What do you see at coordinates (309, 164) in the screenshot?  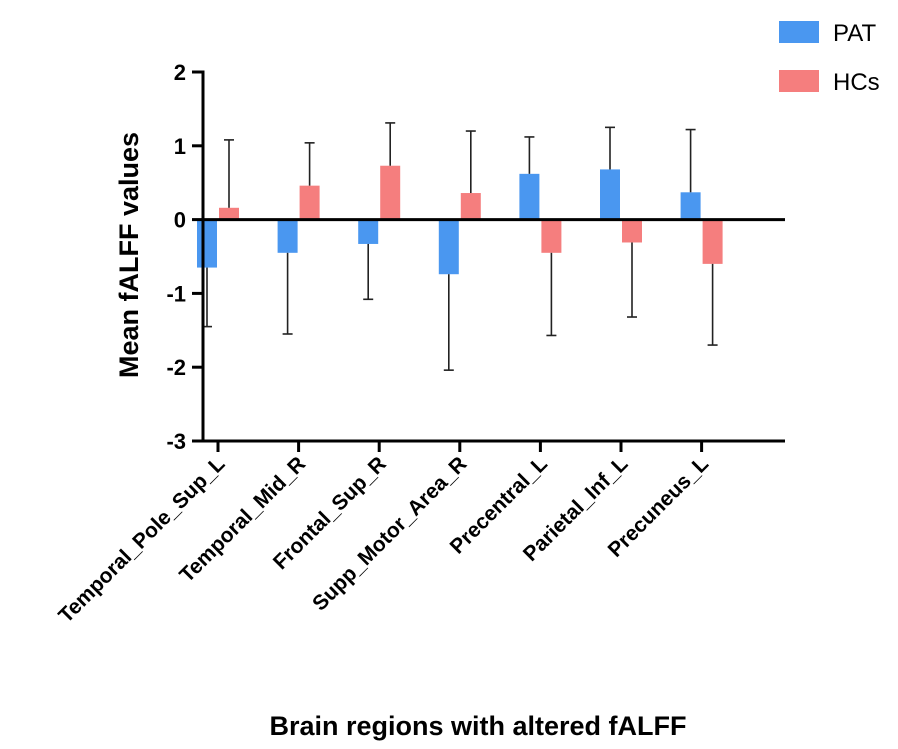 I see `error-bar-hcs-temporal-mid-r` at bounding box center [309, 164].